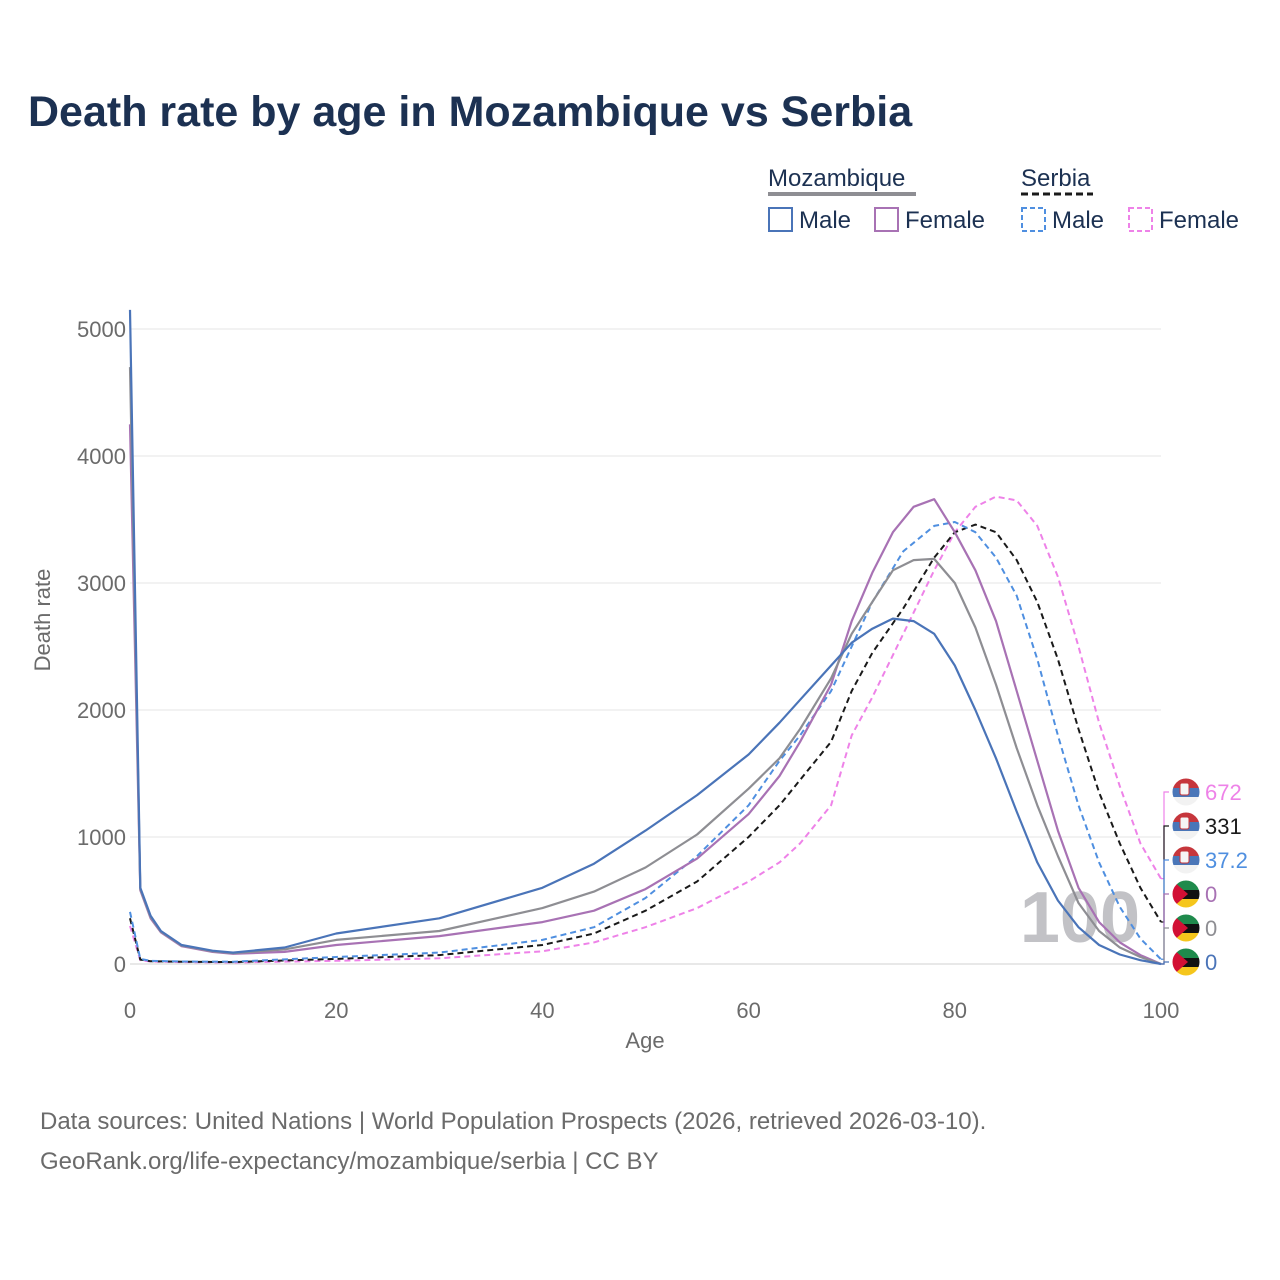  What do you see at coordinates (836, 178) in the screenshot?
I see `legend-group-mozambique: Mozambique` at bounding box center [836, 178].